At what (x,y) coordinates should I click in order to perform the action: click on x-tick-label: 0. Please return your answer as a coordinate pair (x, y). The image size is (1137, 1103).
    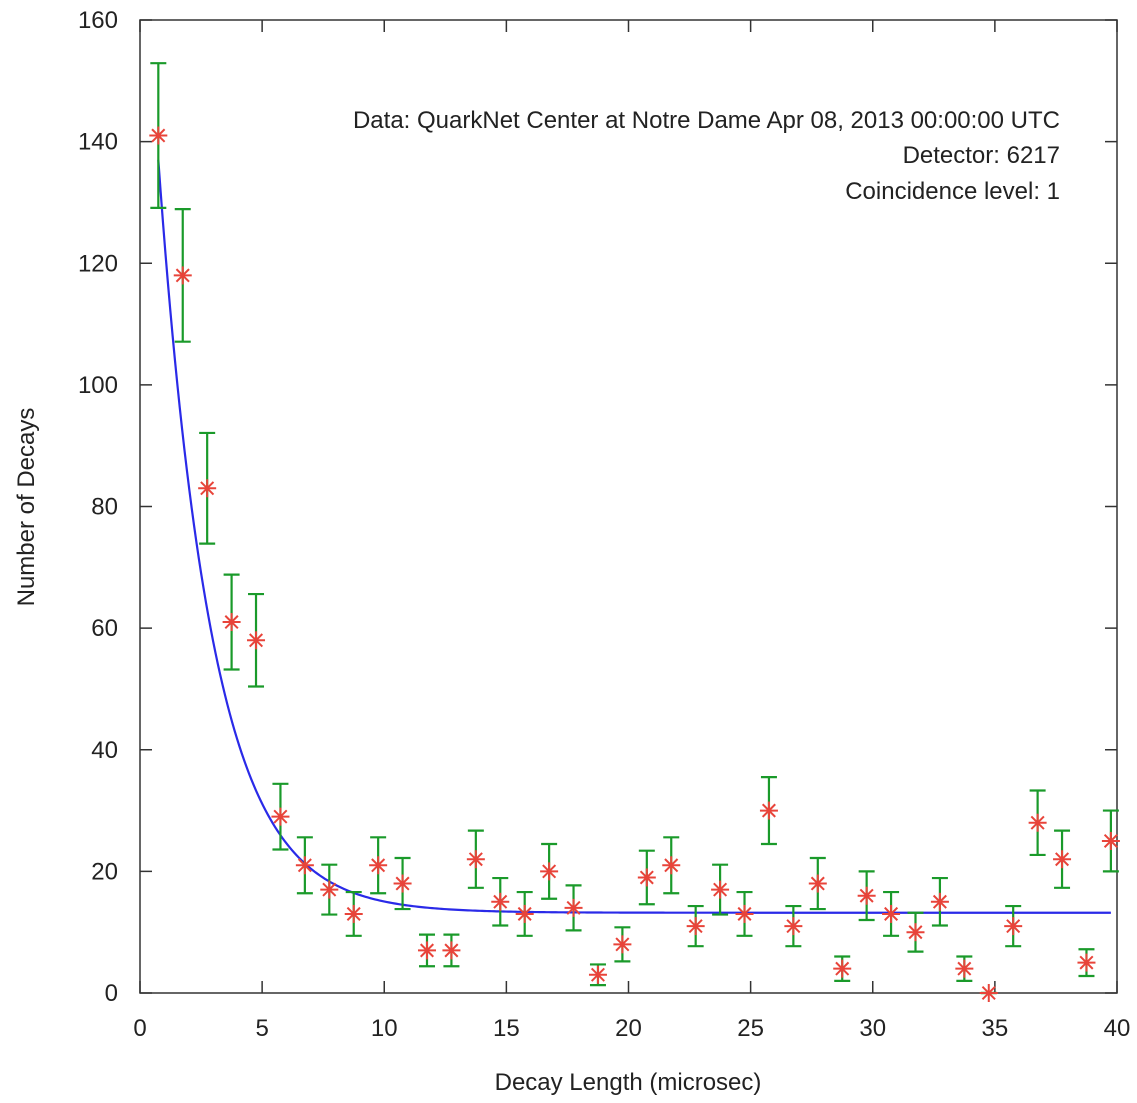
    Looking at the image, I should click on (139, 1028).